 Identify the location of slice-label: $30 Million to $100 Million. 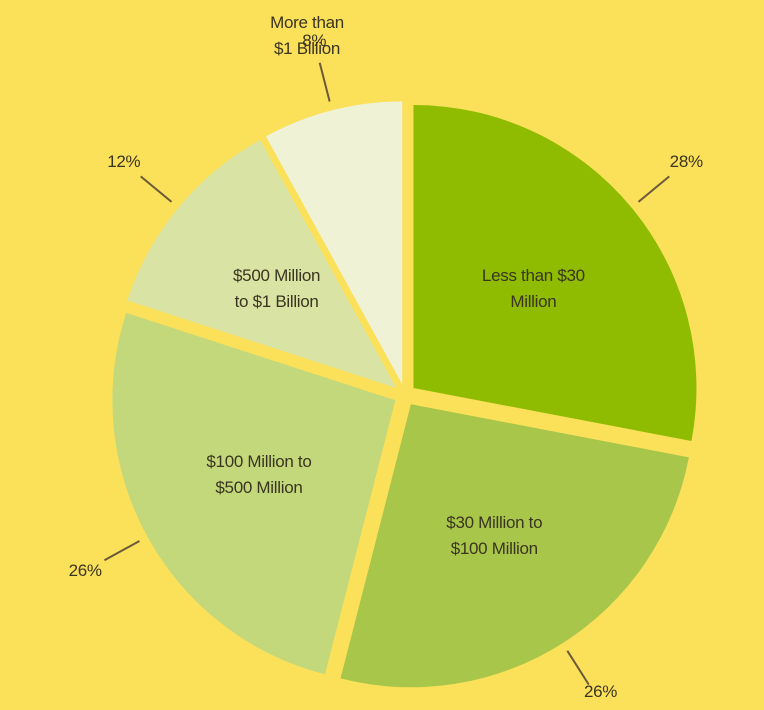
(494, 535).